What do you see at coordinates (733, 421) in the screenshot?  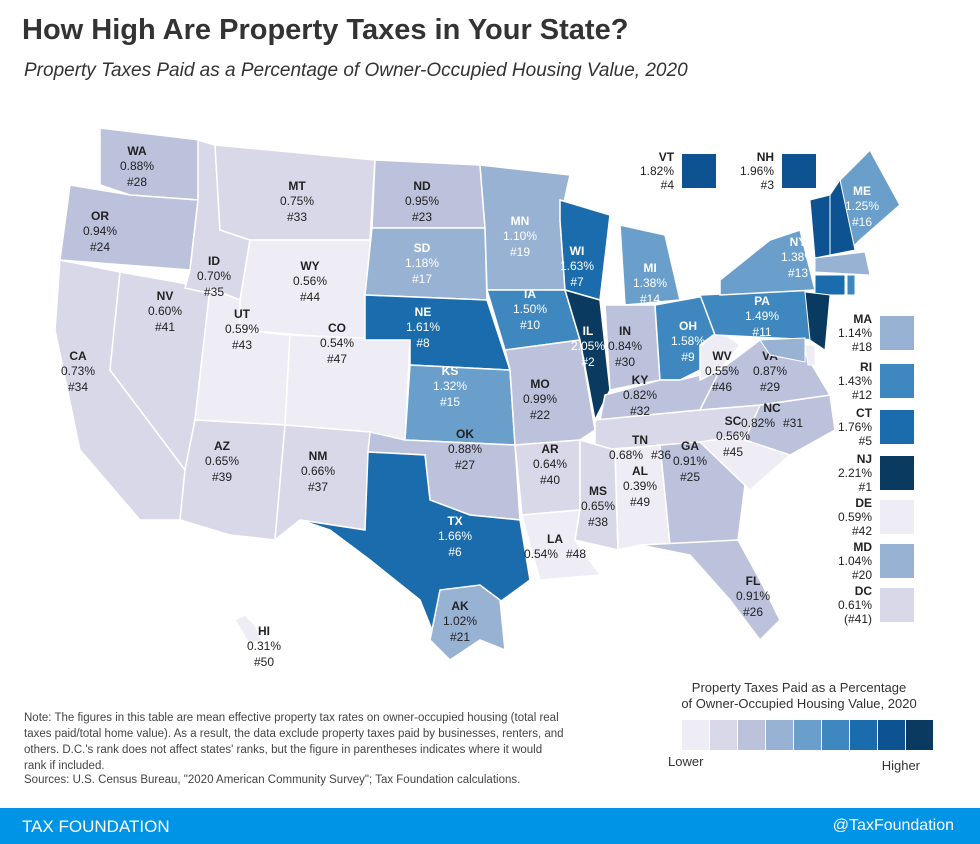 I see `state-abbr: SC` at bounding box center [733, 421].